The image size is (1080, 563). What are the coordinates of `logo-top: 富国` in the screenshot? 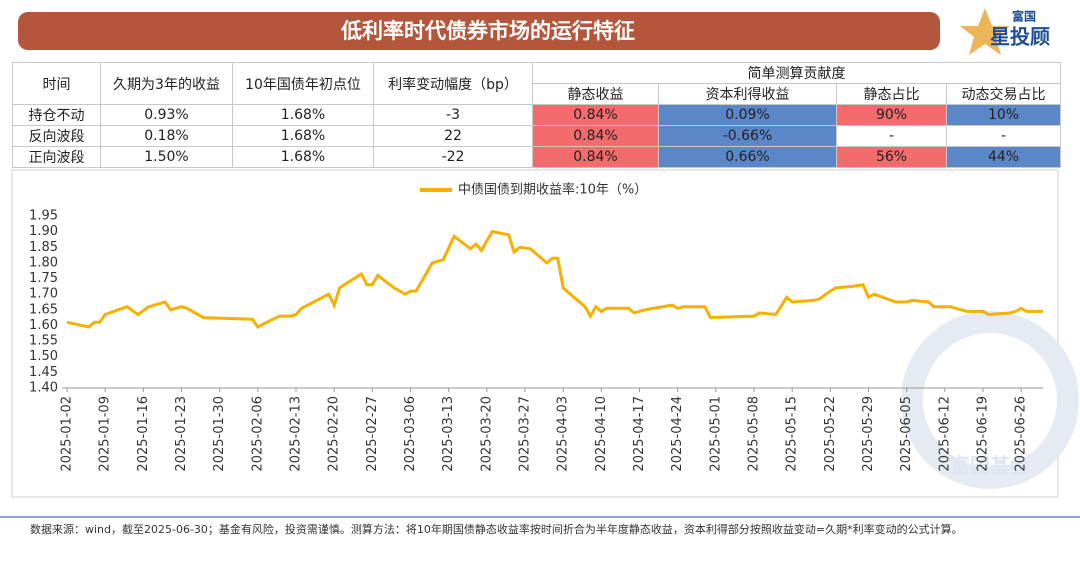 It's located at (1024, 16).